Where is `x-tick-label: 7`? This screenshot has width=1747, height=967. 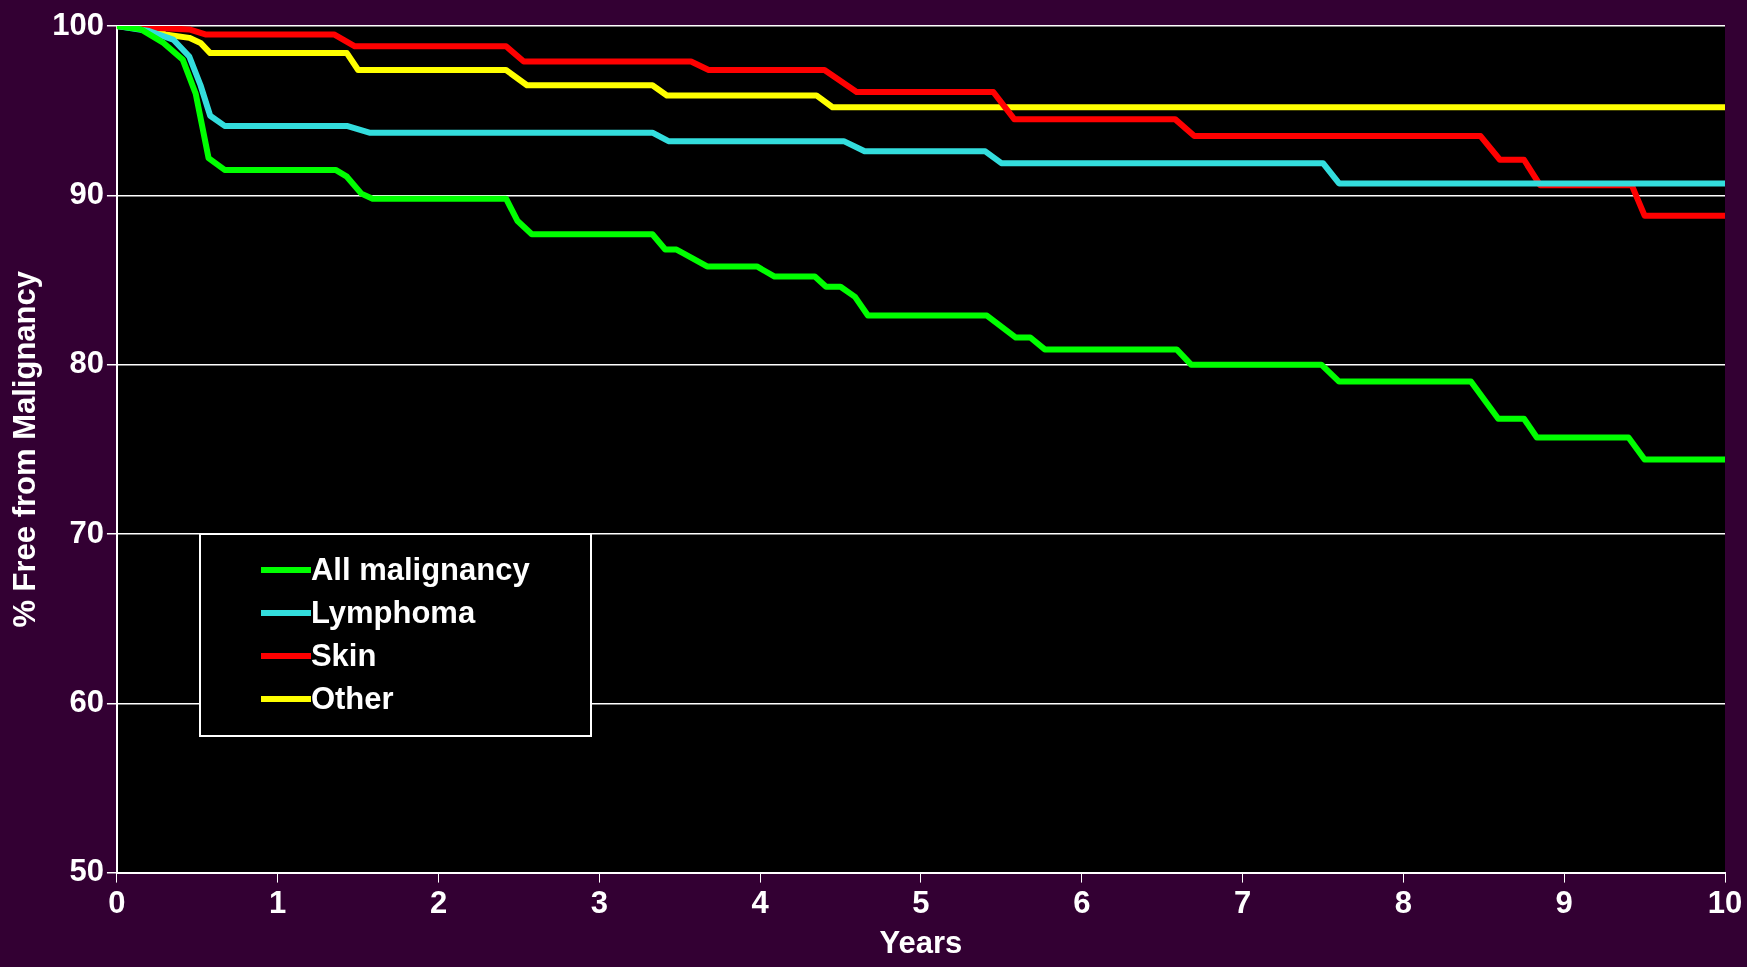 x-tick-label: 7 is located at coordinates (1242, 902).